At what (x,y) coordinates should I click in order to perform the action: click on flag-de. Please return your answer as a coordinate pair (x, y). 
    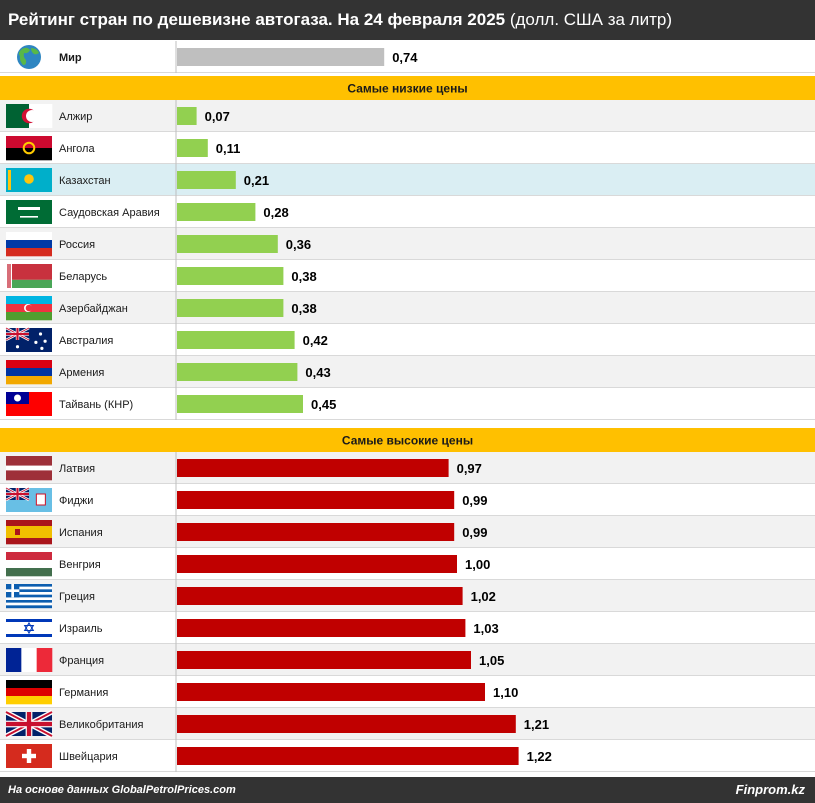
    Looking at the image, I should click on (29, 692).